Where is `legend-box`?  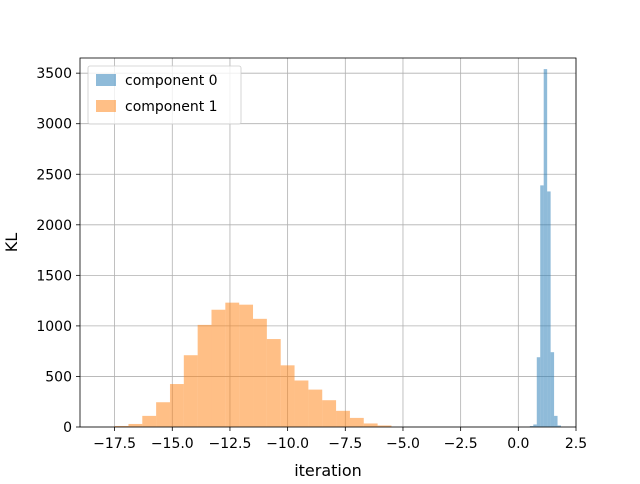
legend-box is located at coordinates (164, 95).